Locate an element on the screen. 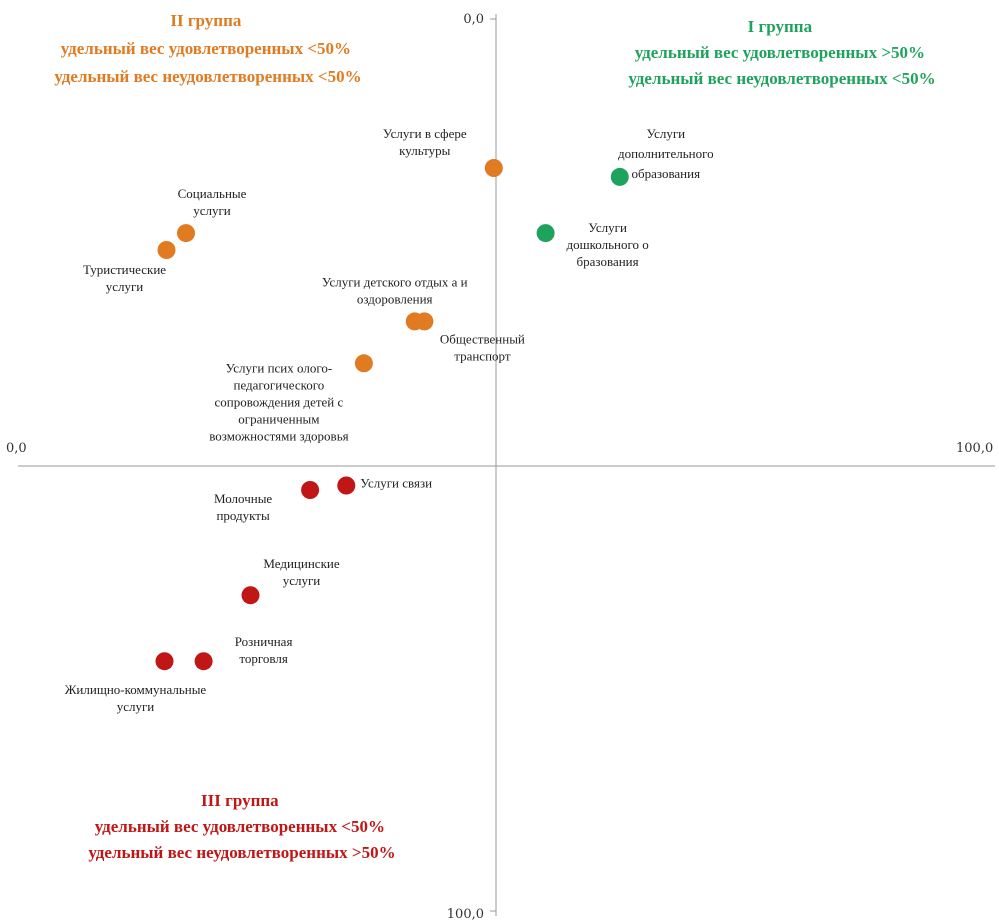 This screenshot has height=922, width=999. group-1-line-satisfied: удельный вес удовлетворенных >50% is located at coordinates (780, 52).